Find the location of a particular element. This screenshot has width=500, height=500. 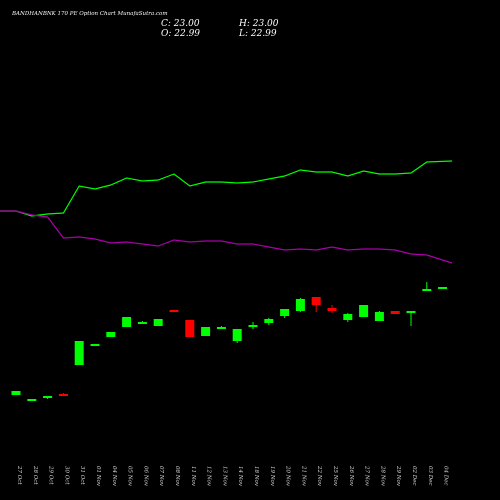

x-tick-label: 04 Dec is located at coordinates (446, 476).